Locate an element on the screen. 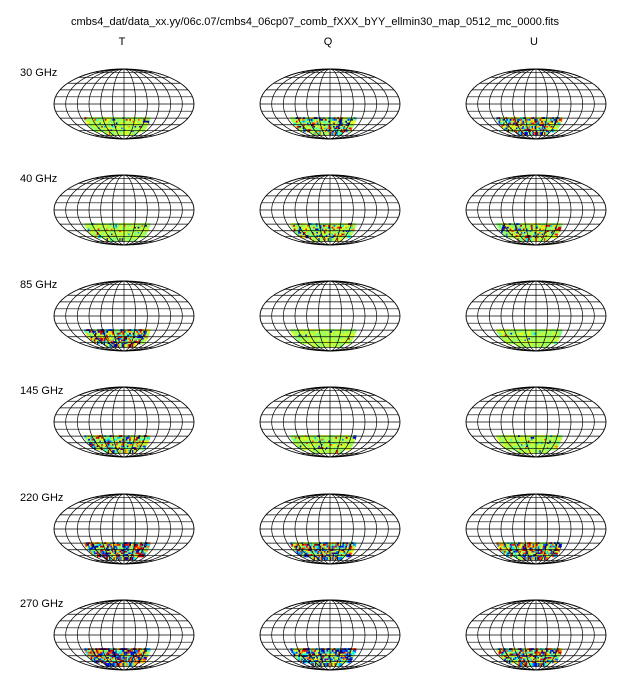 The image size is (629, 694). meridian is located at coordinates (547, 316).